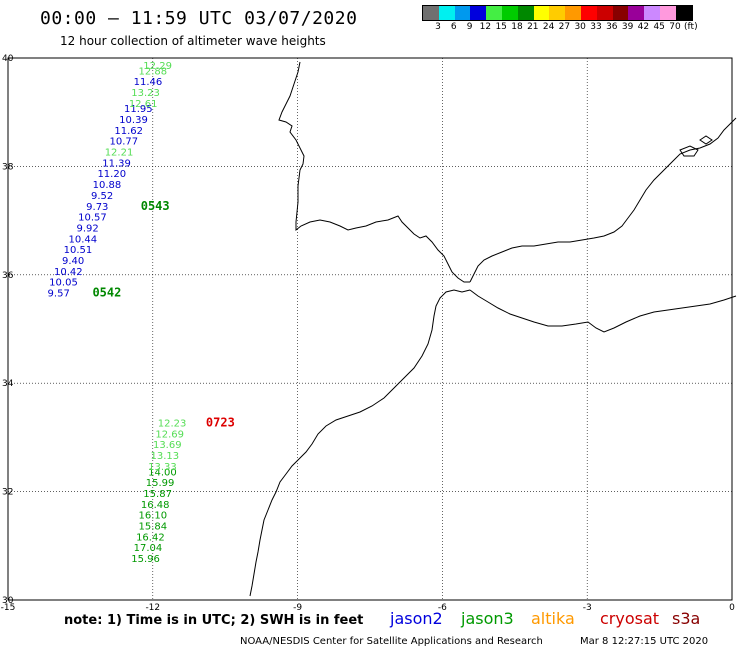  What do you see at coordinates (691, 27) in the screenshot?
I see `legend-label: (ft)` at bounding box center [691, 27].